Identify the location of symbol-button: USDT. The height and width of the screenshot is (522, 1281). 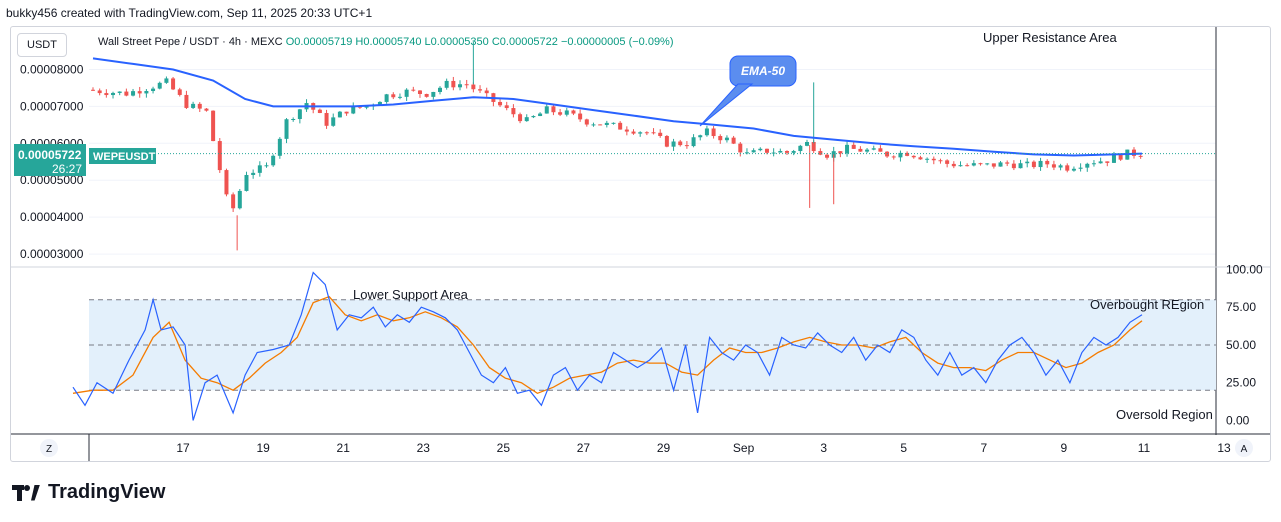
(42, 45).